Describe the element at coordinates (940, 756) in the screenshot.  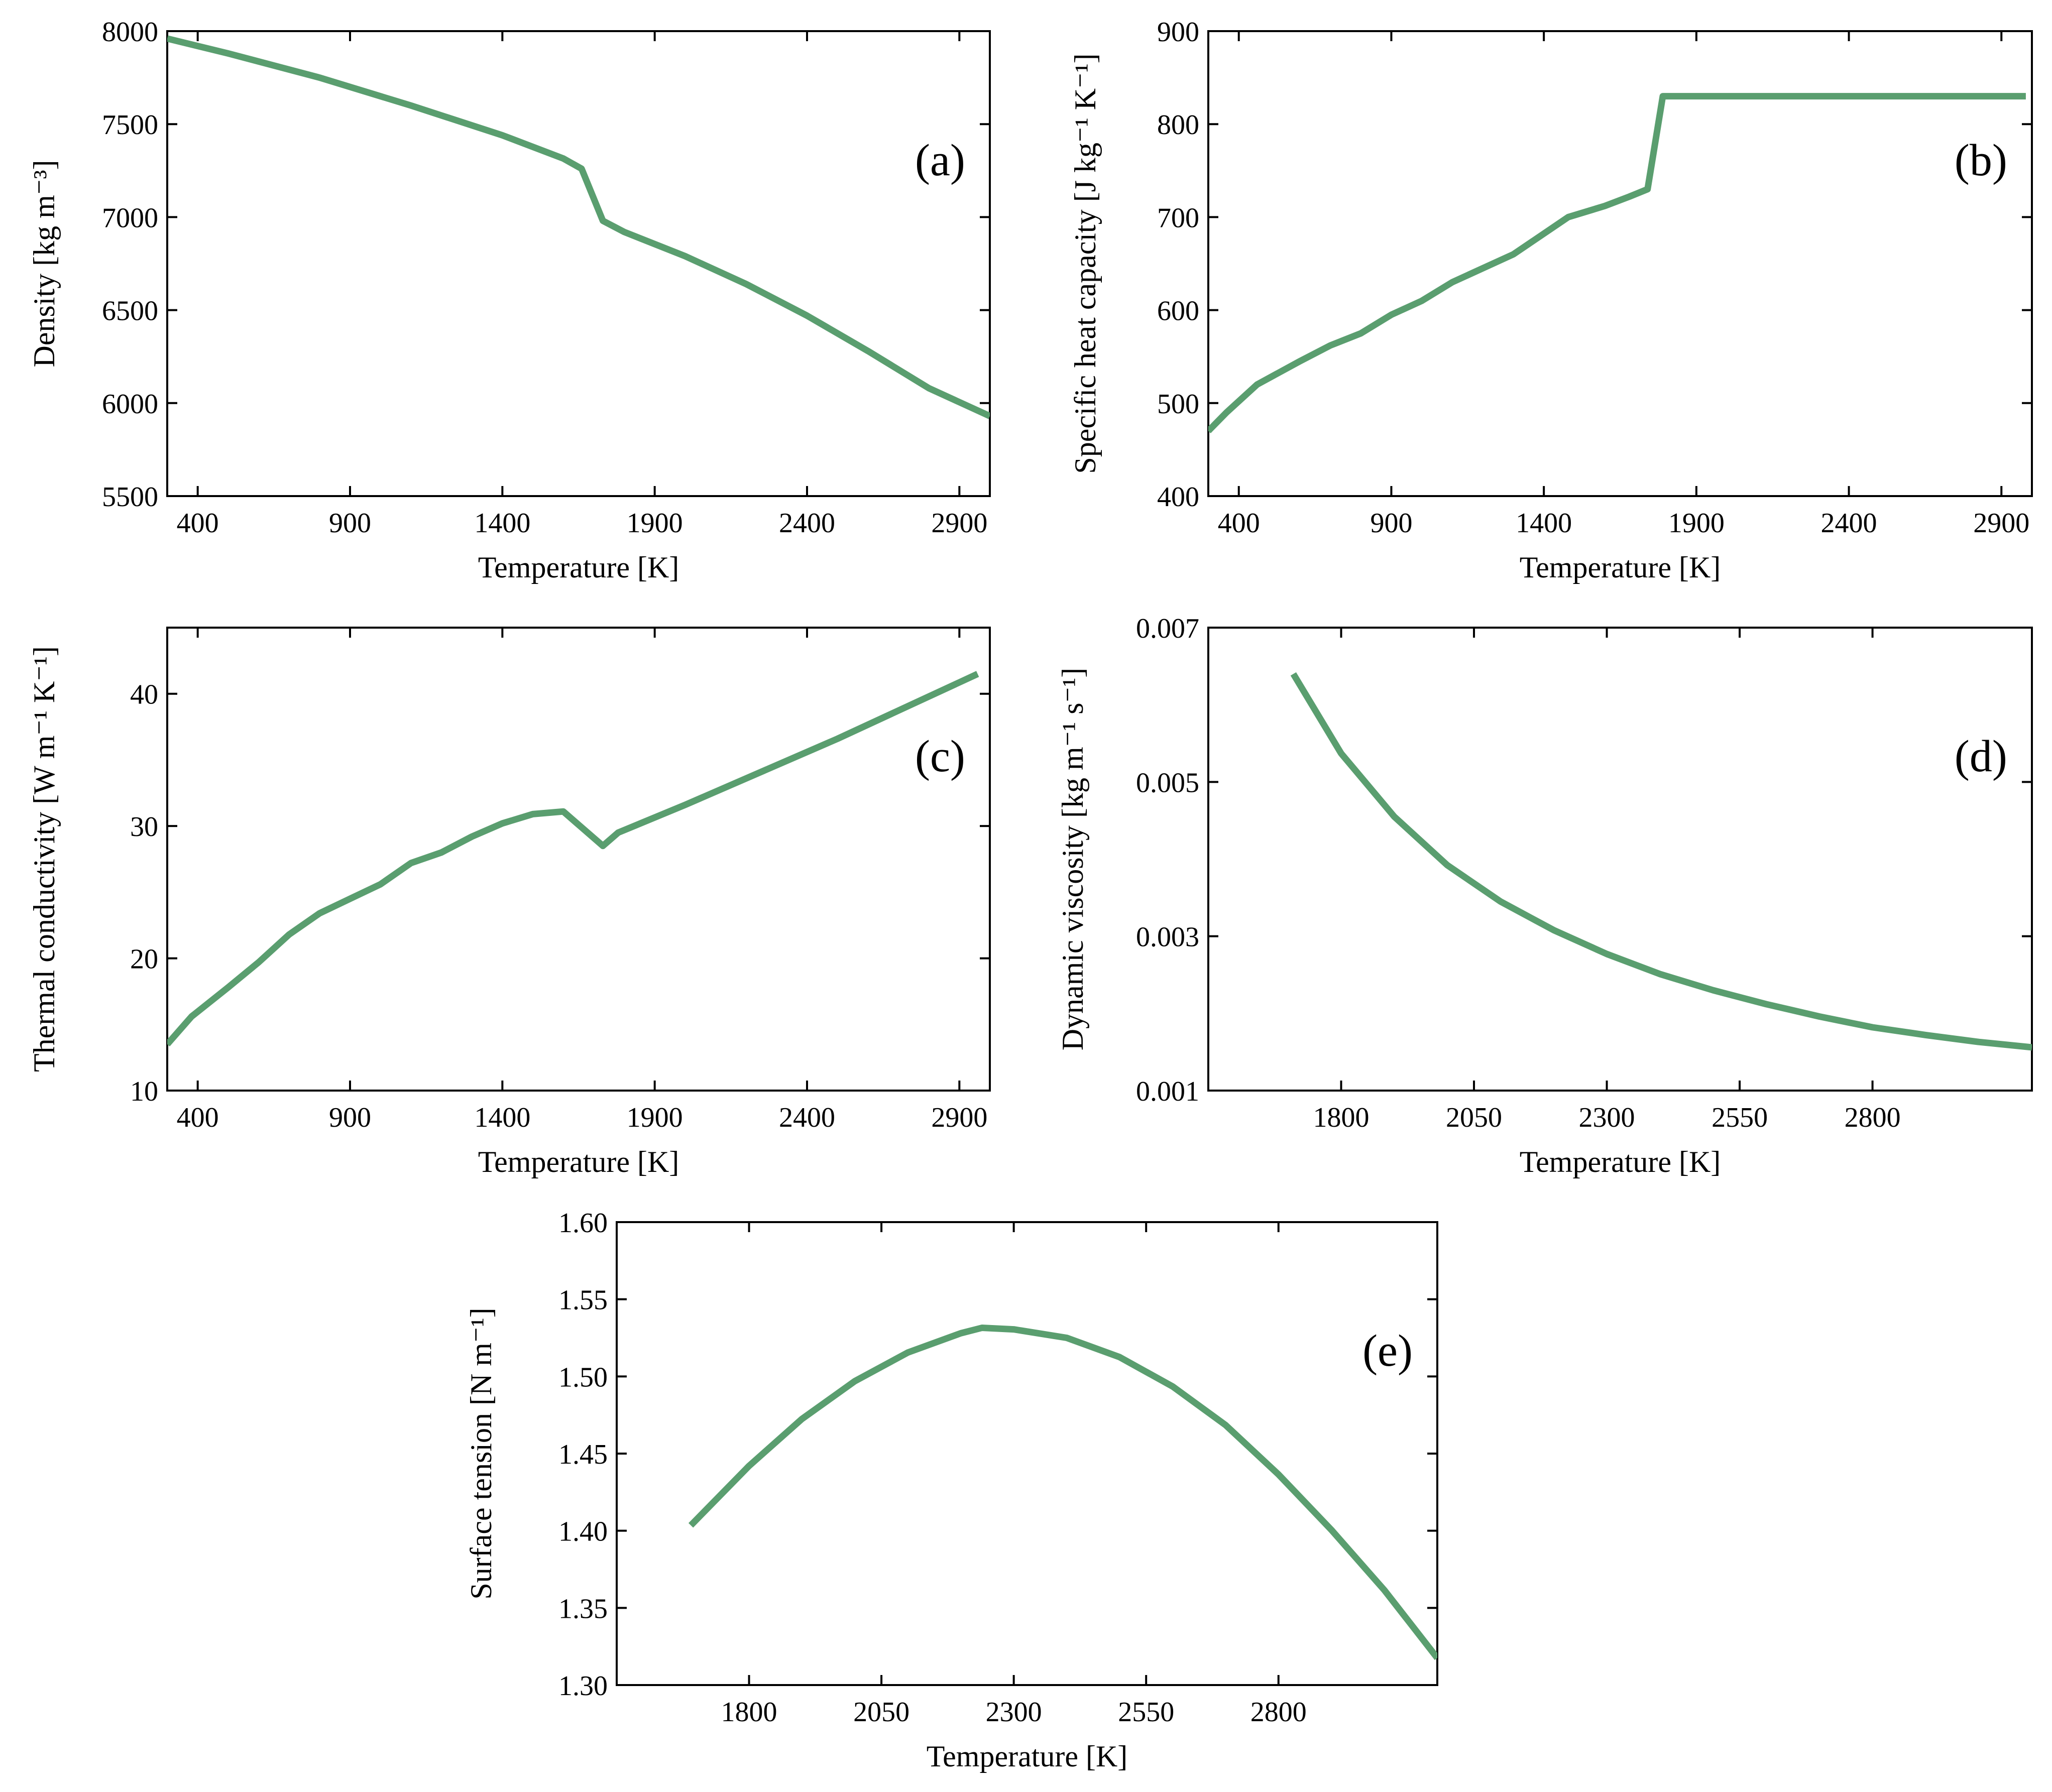
I see `panel-label: (c)` at that location.